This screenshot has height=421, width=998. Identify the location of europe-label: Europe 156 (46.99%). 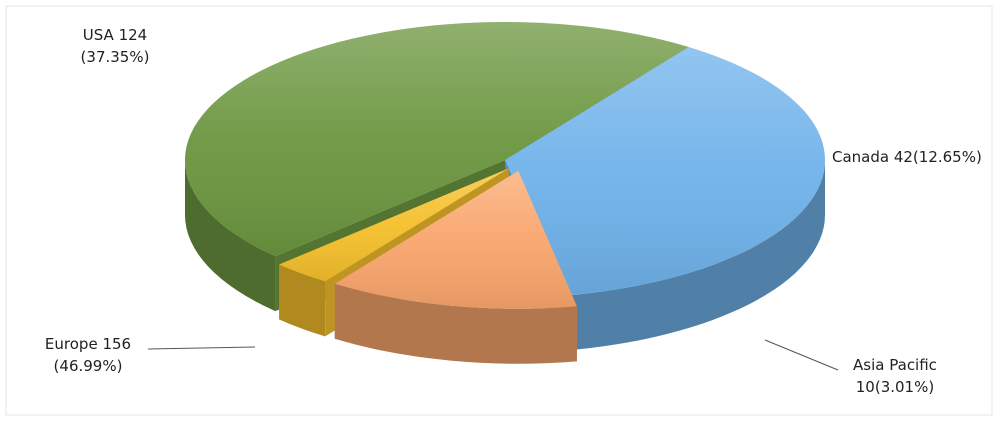
(88, 355).